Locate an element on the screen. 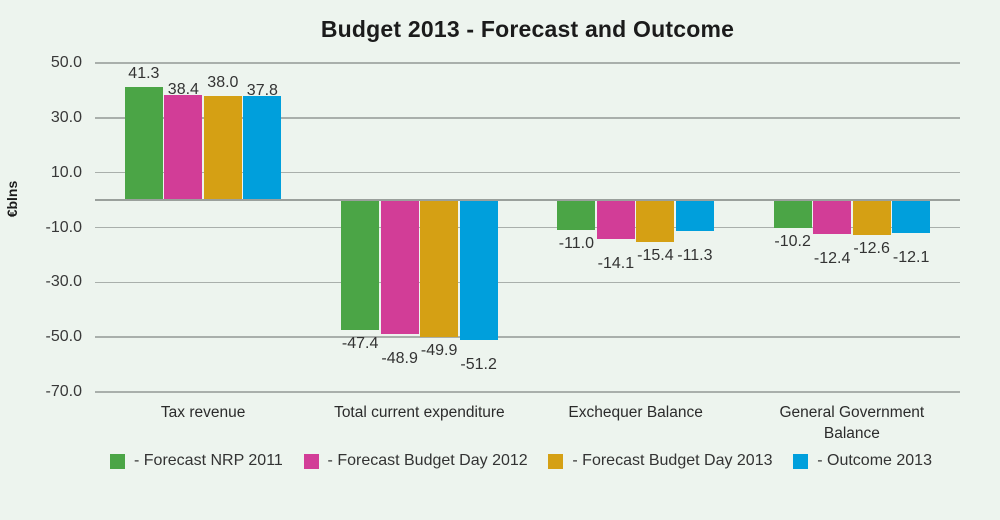 The width and height of the screenshot is (1000, 520). value-label: 38.0 is located at coordinates (223, 82).